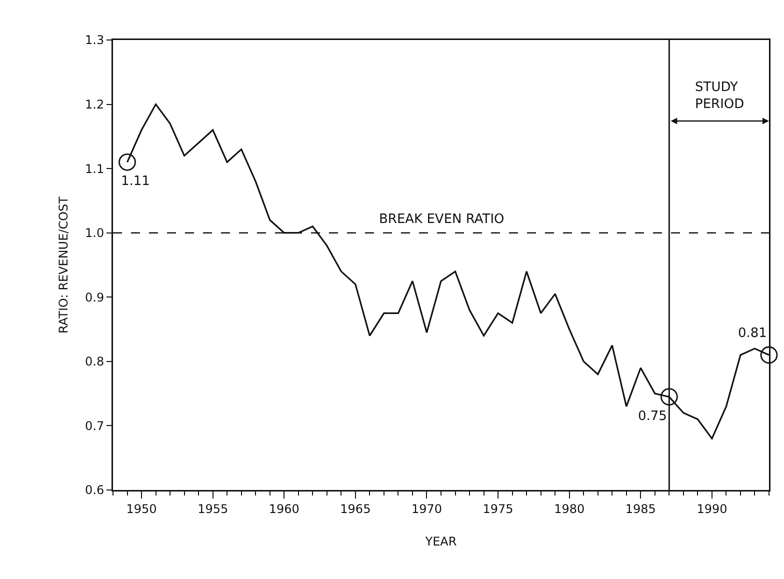  Describe the element at coordinates (652, 416) in the screenshot. I see `data-label: 0.75` at that location.